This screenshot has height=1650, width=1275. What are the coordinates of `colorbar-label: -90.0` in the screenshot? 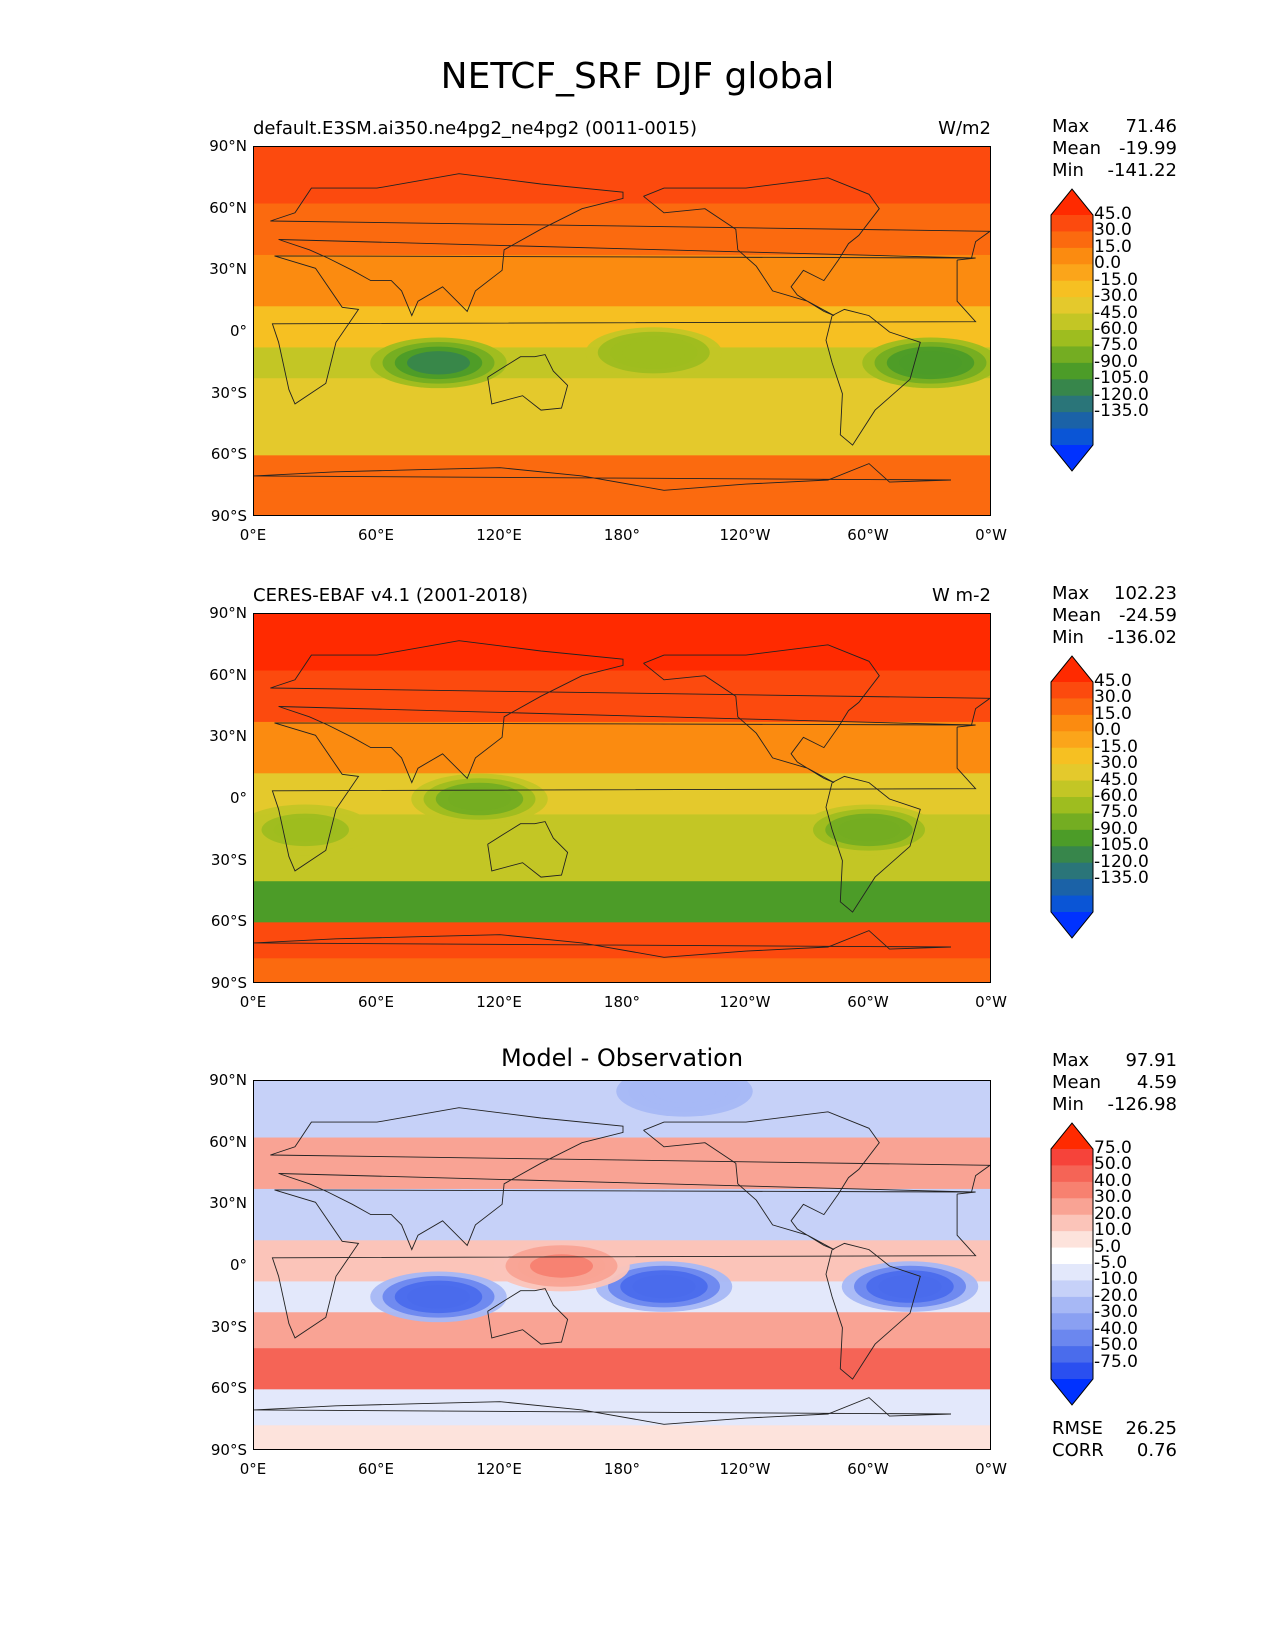 It's located at (1116, 361).